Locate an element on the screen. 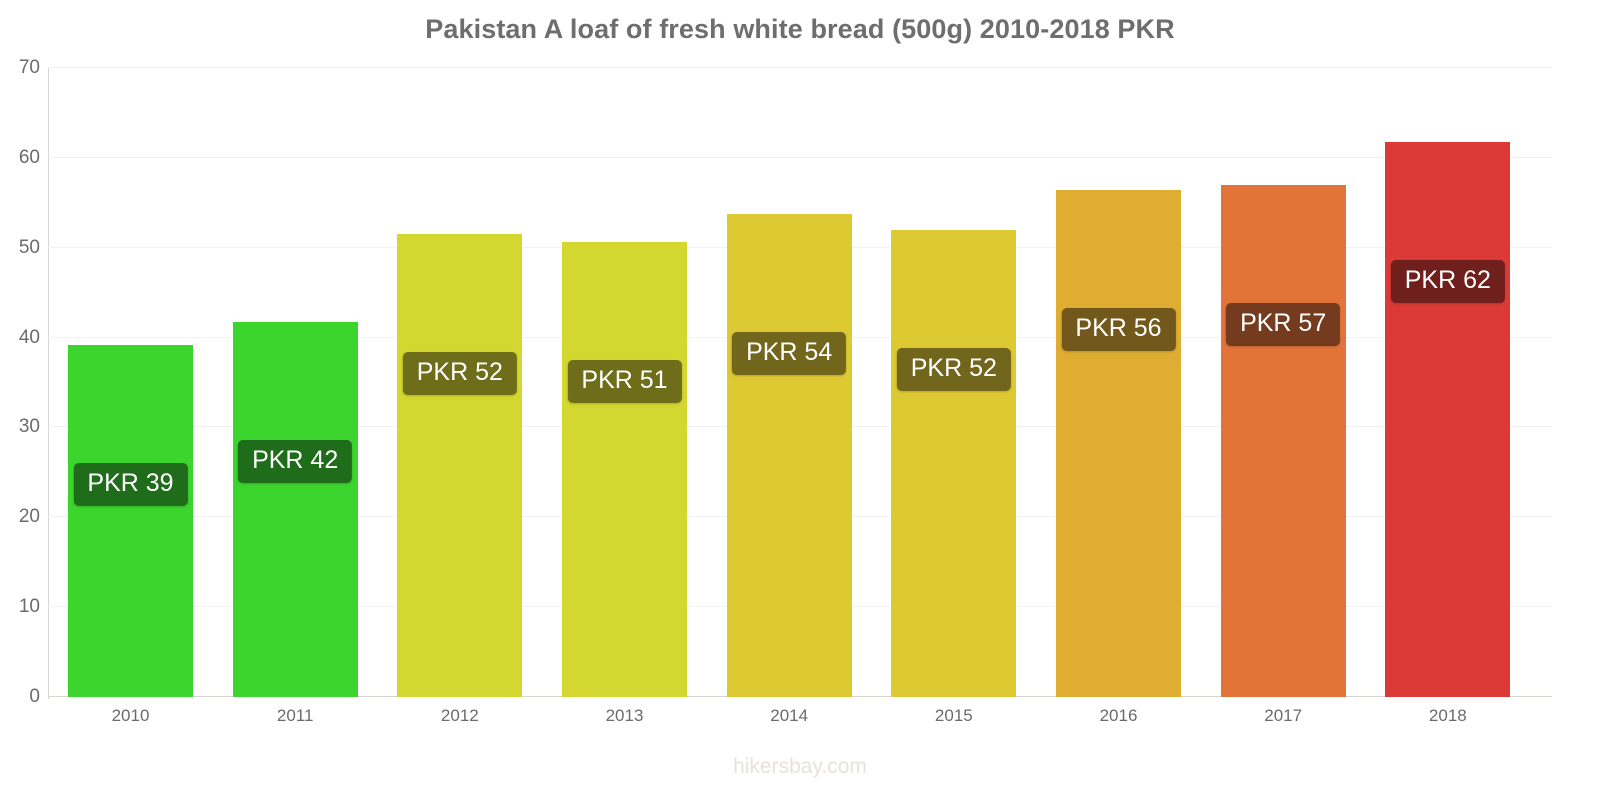  bar-slot: PKR 51 is located at coordinates (624, 469).